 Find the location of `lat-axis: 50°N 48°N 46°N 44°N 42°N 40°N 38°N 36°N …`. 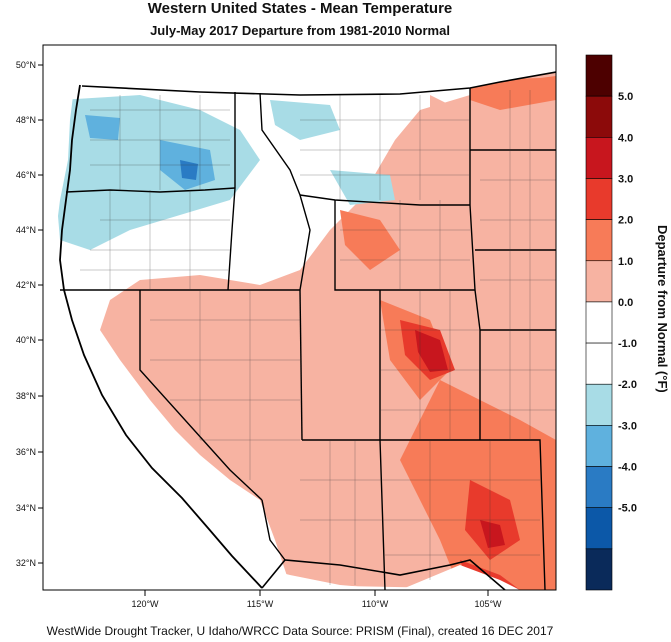

lat-axis: 50°N 48°N 46°N 44°N 42°N 40°N 38°N 36°N … is located at coordinates (29, 314).